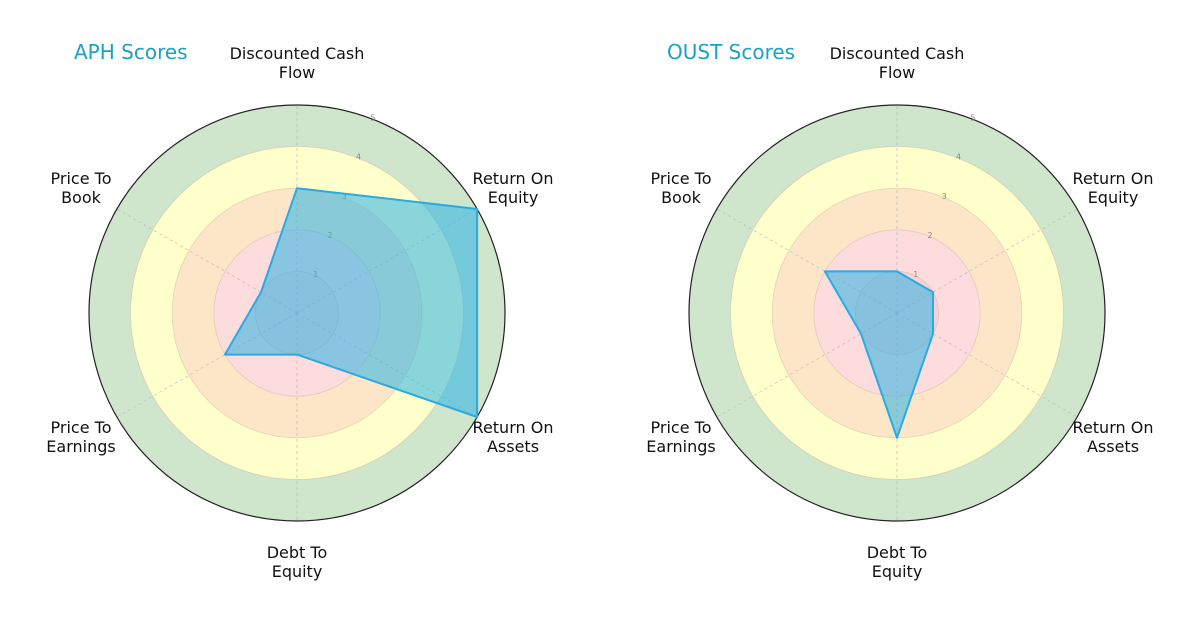 The image size is (1200, 625). Describe the element at coordinates (930, 235) in the screenshot. I see `r-tick-label: 2` at that location.